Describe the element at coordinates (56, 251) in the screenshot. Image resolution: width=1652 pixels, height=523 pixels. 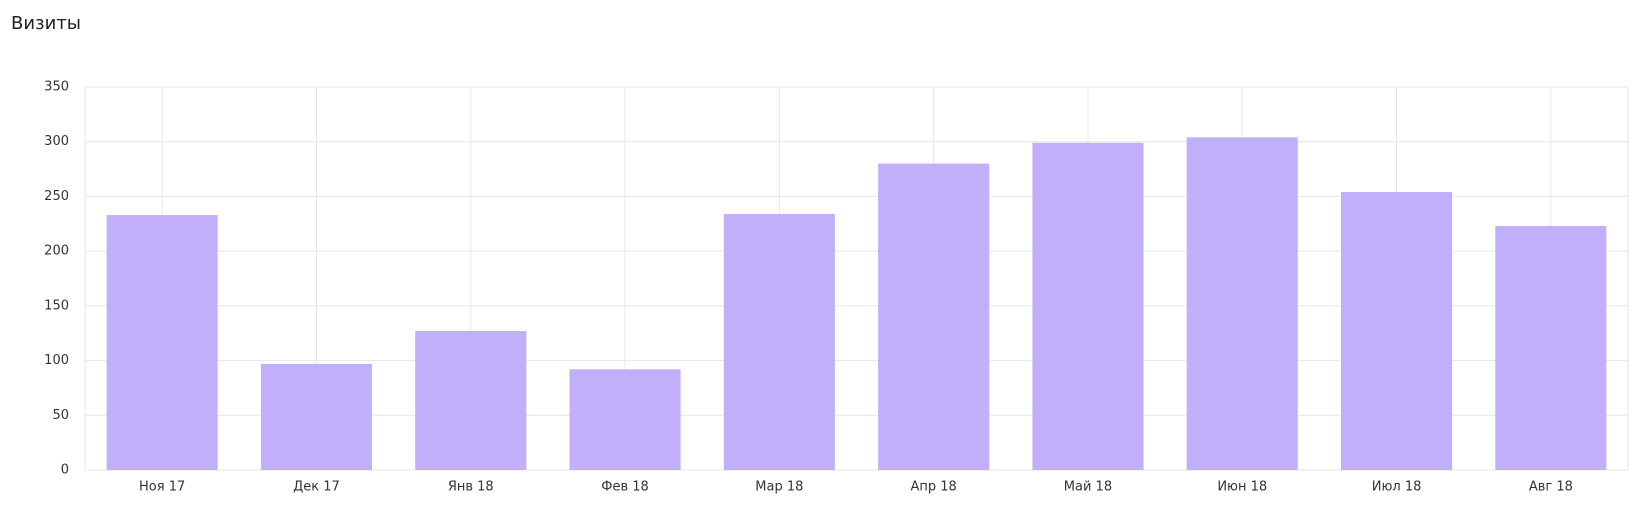
I see `y-tick-label: 200` at that location.